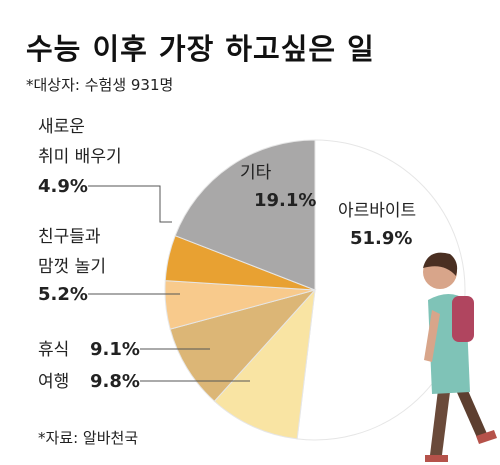  Describe the element at coordinates (88, 438) in the screenshot. I see `chart-source: *자료: 알바천국` at that location.